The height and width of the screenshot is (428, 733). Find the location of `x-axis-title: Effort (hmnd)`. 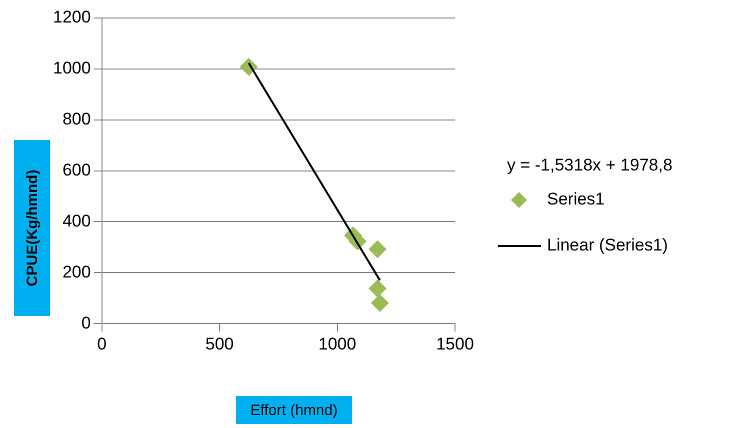

x-axis-title: Effort (hmnd) is located at coordinates (294, 410).